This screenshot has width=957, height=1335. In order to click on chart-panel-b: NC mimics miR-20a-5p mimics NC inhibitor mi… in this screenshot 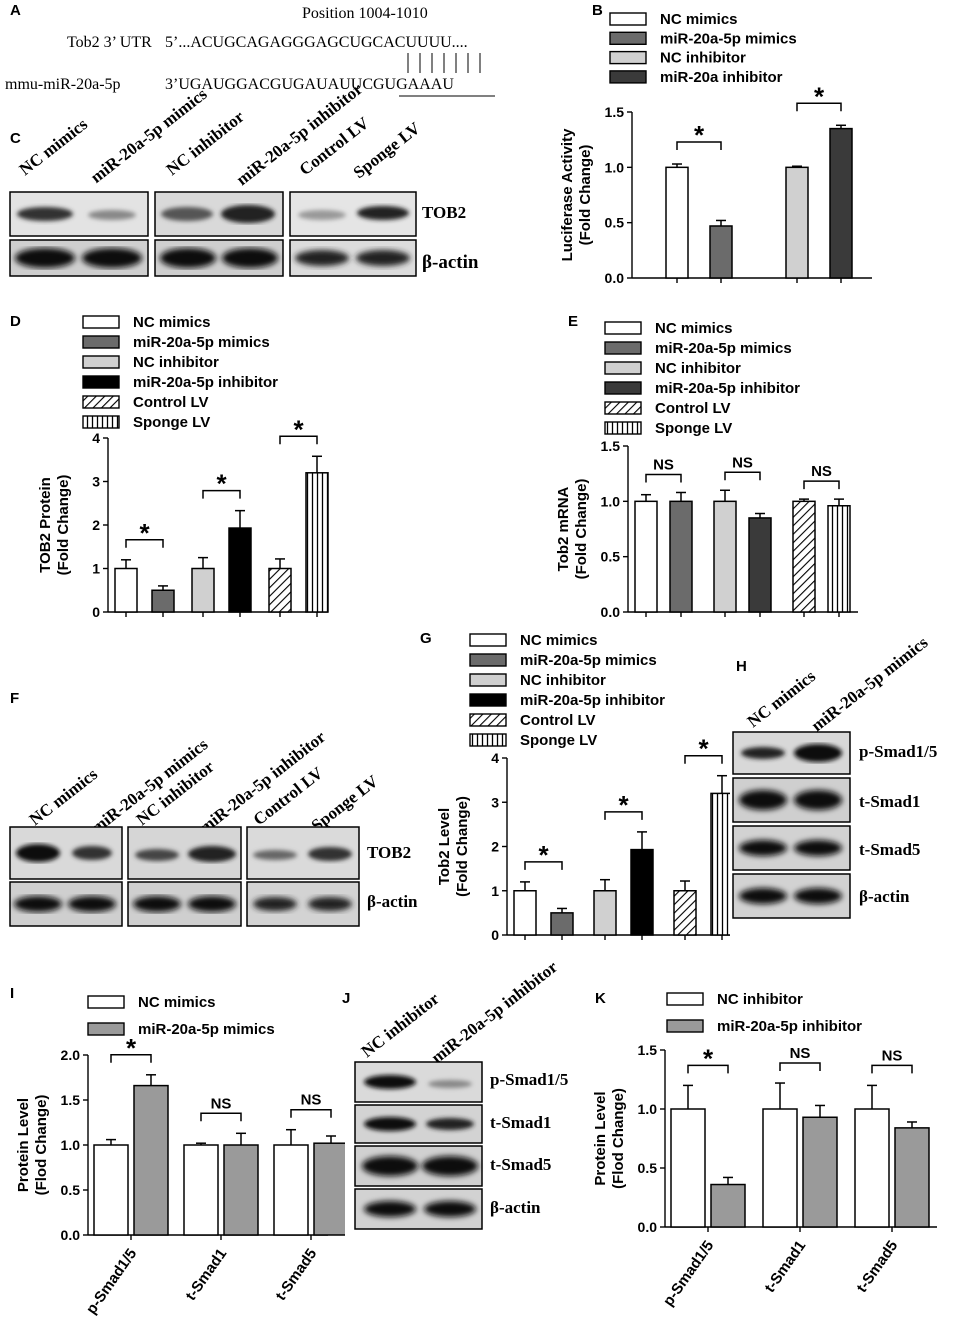, I will do `click(716, 148)`.